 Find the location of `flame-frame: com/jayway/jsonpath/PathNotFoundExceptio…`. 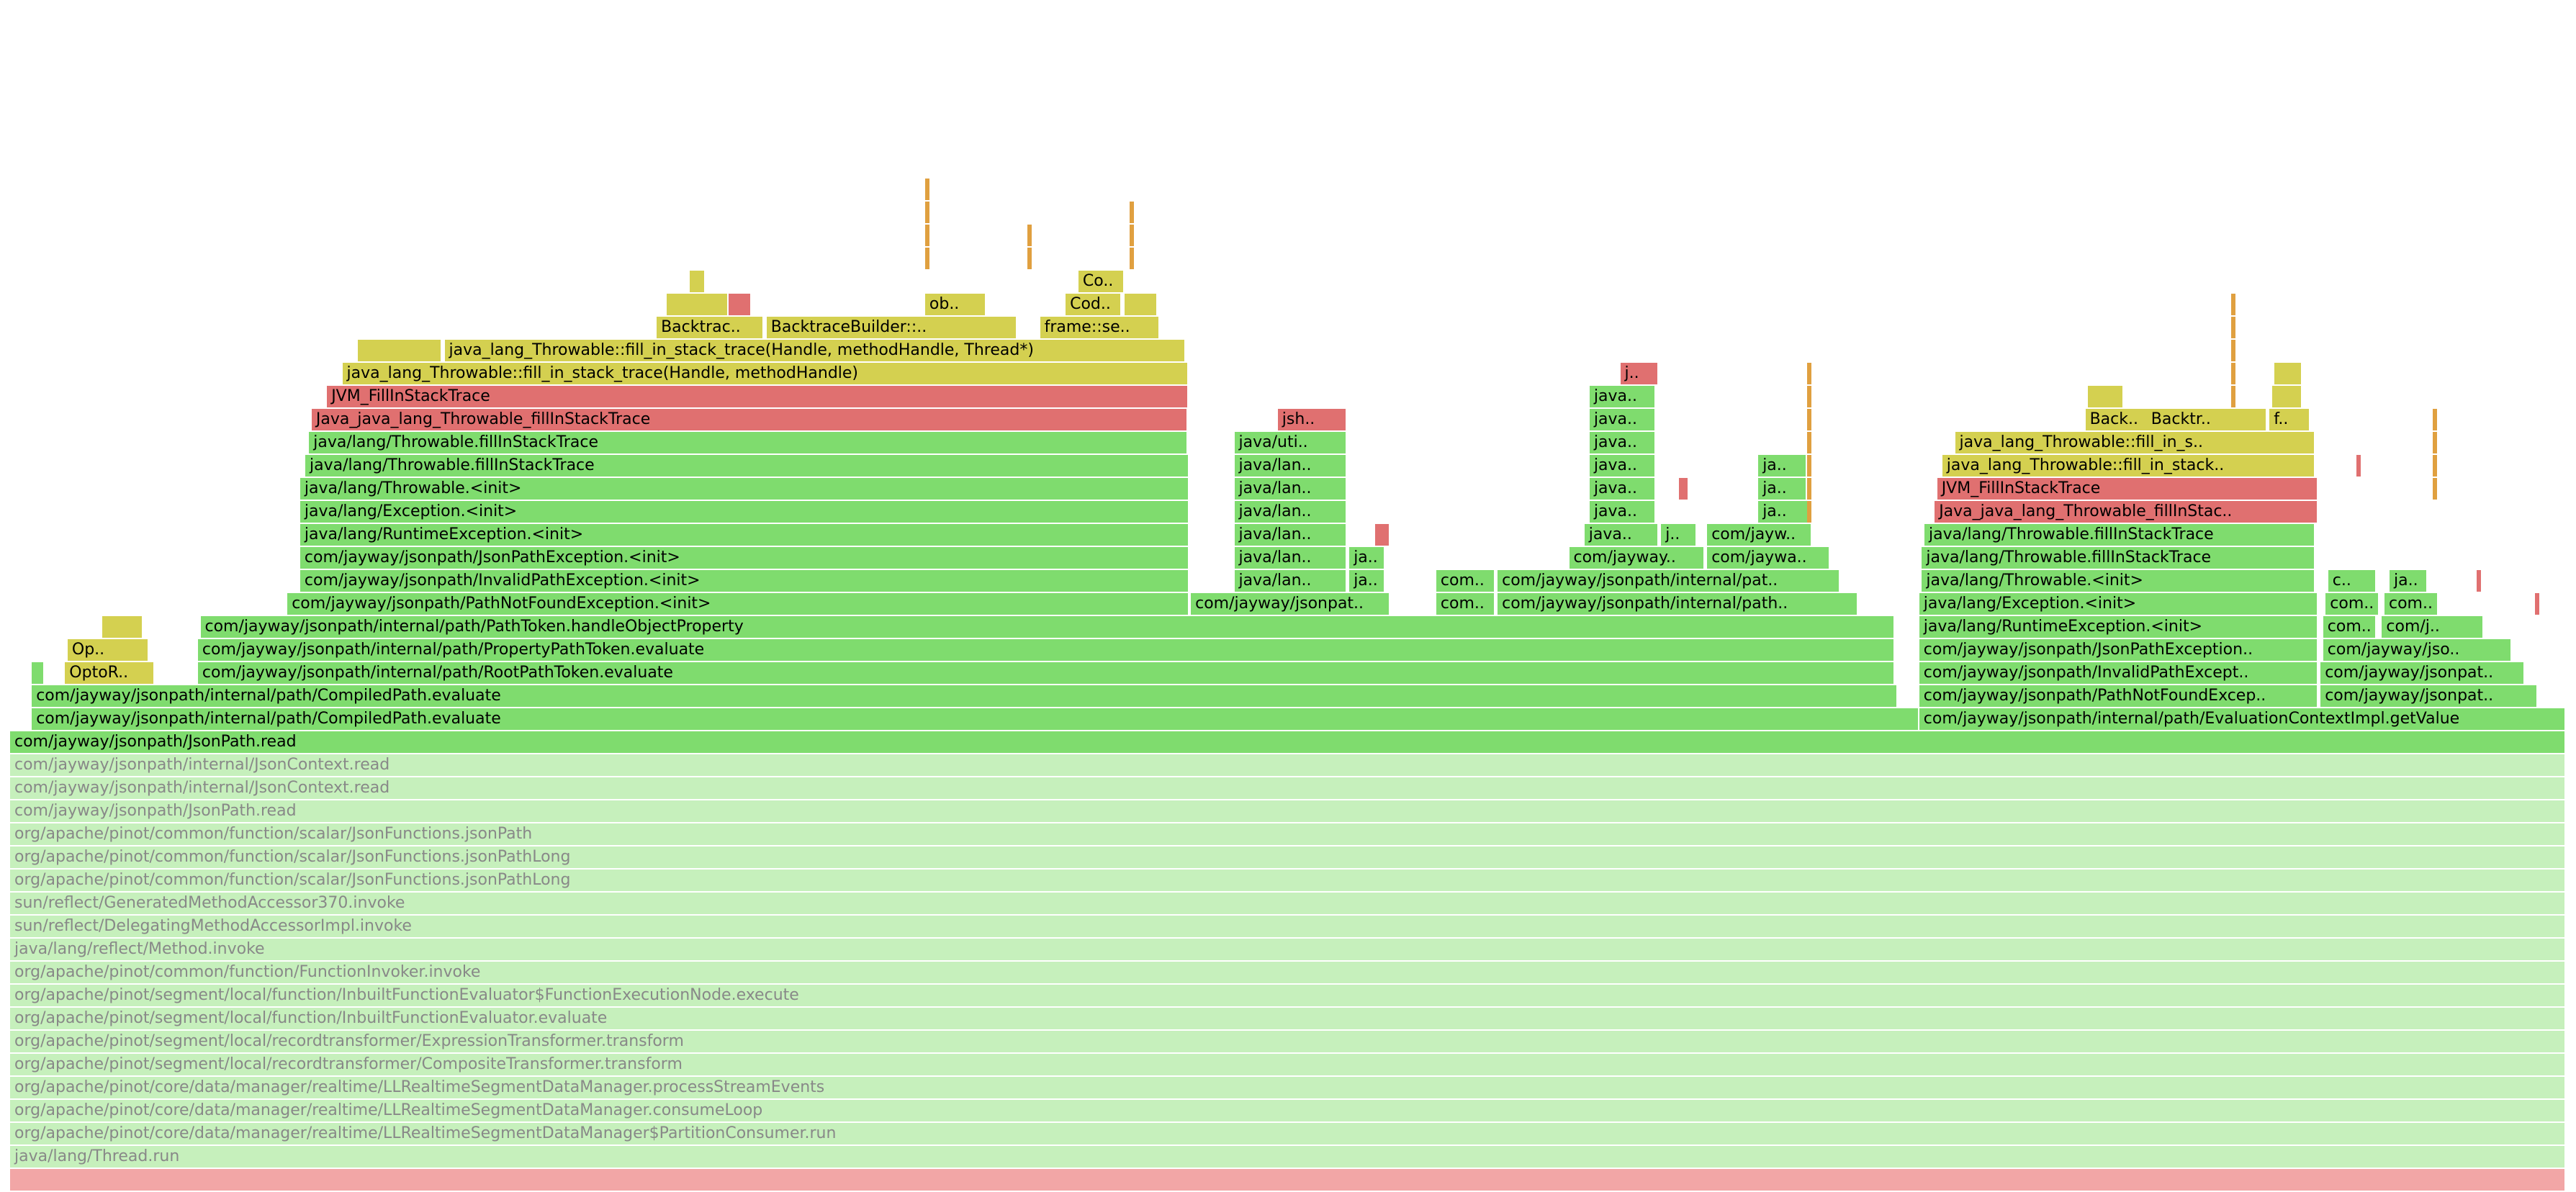

flame-frame: com/jayway/jsonpath/PathNotFoundExceptio… is located at coordinates (738, 604).